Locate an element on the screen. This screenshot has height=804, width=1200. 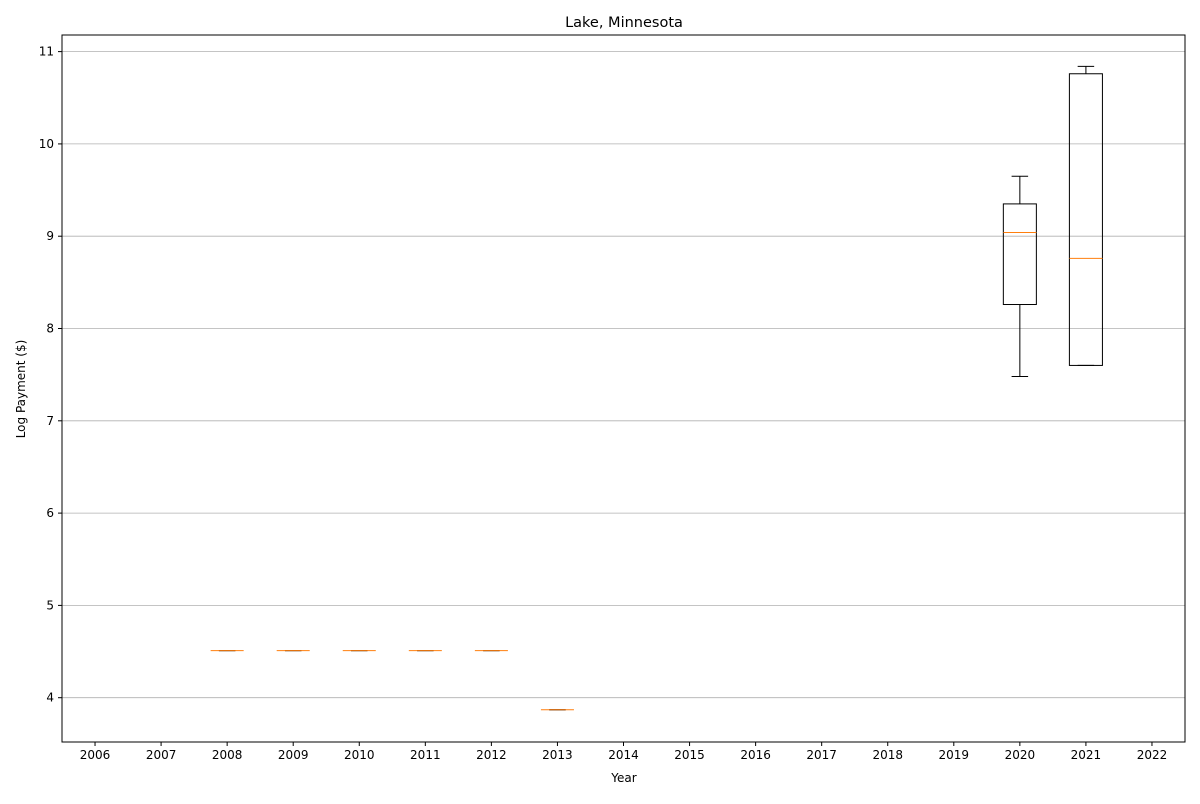
x-tick-label: 2015 is located at coordinates (689, 755).